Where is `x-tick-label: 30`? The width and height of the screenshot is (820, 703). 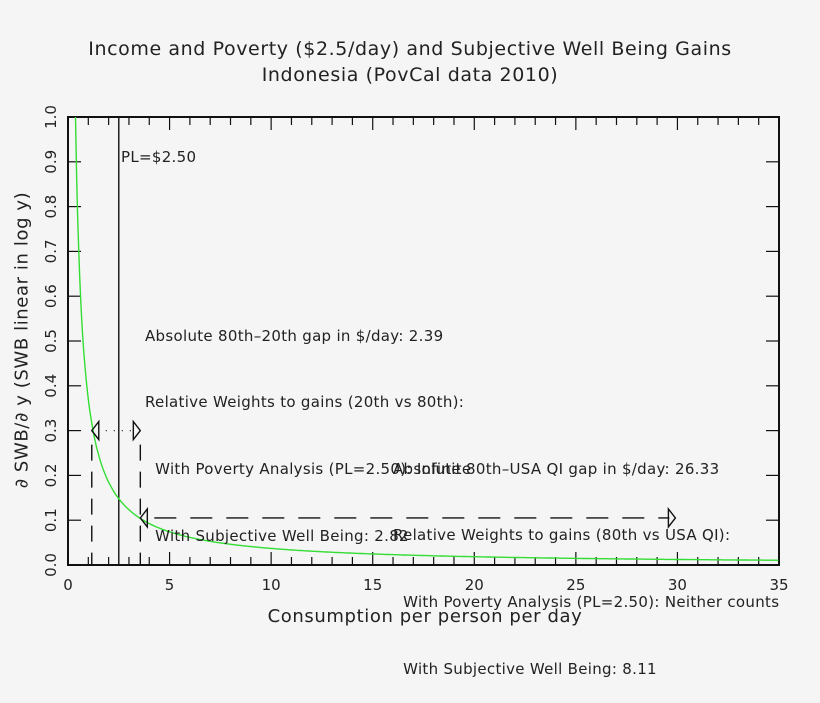
x-tick-label: 30 is located at coordinates (677, 585).